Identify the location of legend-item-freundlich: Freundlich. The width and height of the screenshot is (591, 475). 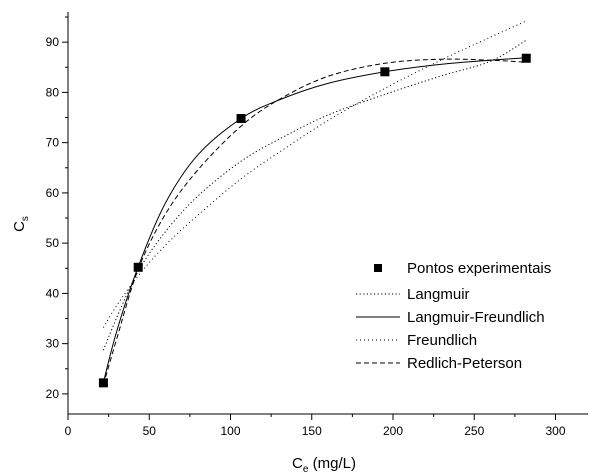
(416, 340).